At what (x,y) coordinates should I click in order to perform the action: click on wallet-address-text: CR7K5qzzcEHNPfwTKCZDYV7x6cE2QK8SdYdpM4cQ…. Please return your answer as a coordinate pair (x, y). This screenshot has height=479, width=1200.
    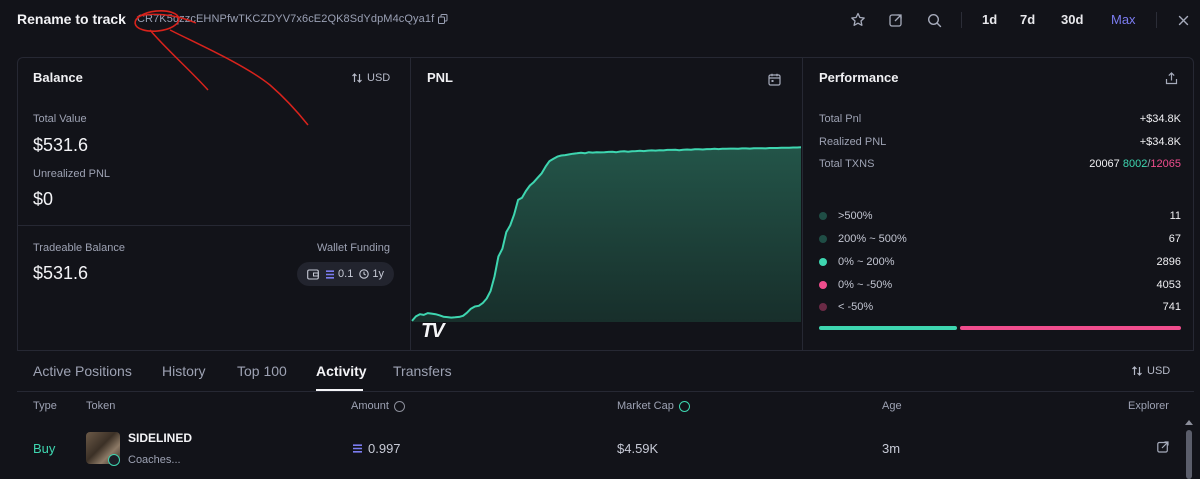
    Looking at the image, I should click on (286, 19).